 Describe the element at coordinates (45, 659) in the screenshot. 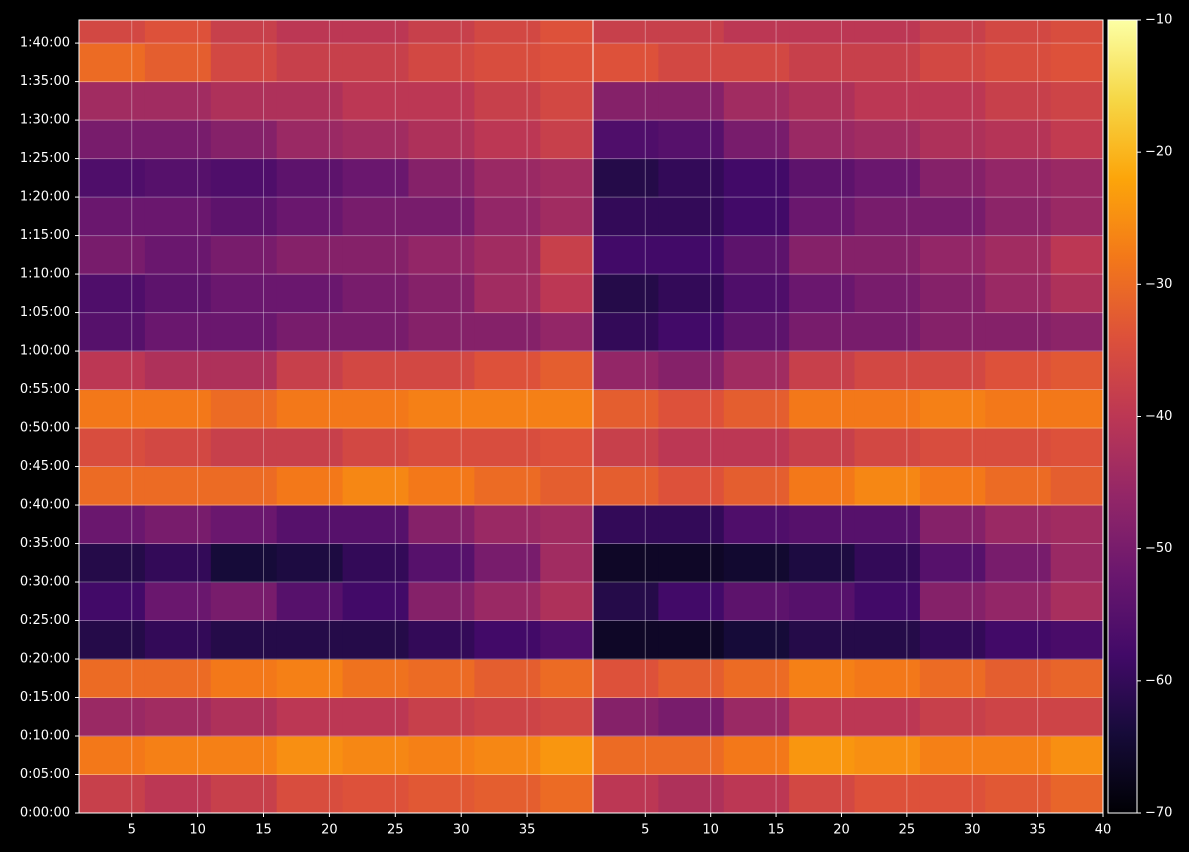

I see `y-tick-label: 0:20:00` at that location.